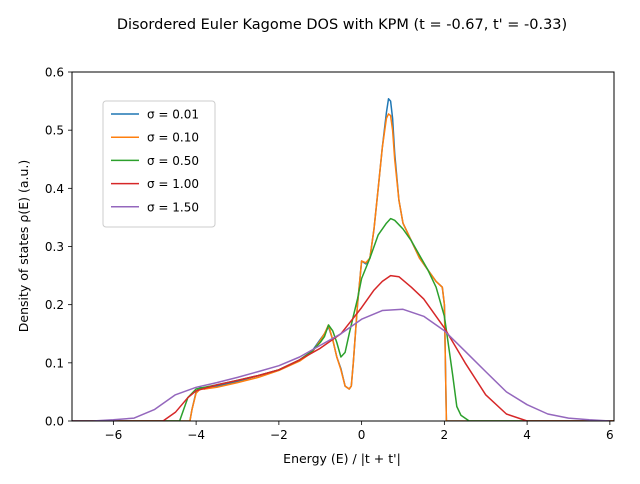  Describe the element at coordinates (445, 435) in the screenshot. I see `x-tick-label: 2` at that location.